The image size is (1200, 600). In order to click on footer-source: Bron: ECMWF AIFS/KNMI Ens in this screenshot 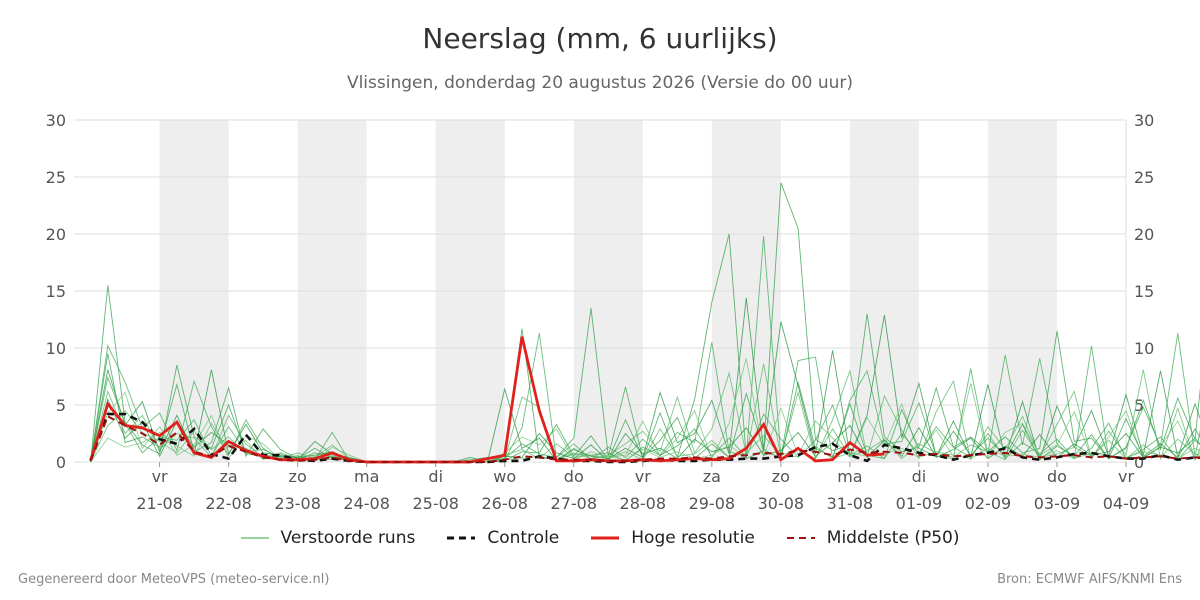, I will do `click(1089, 579)`.